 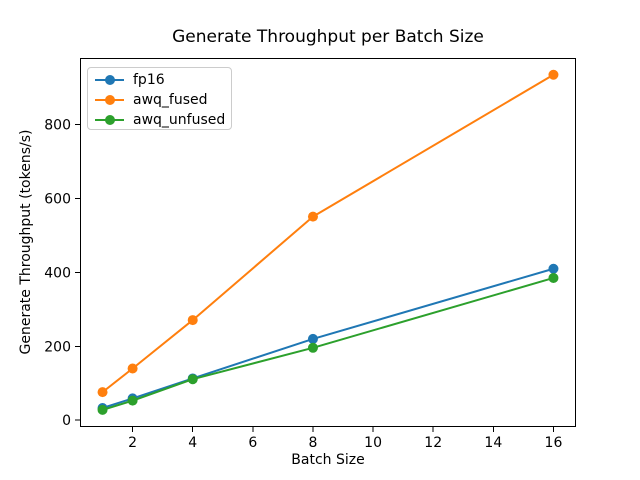 What do you see at coordinates (179, 120) in the screenshot?
I see `legend-label: awq_unfused` at bounding box center [179, 120].